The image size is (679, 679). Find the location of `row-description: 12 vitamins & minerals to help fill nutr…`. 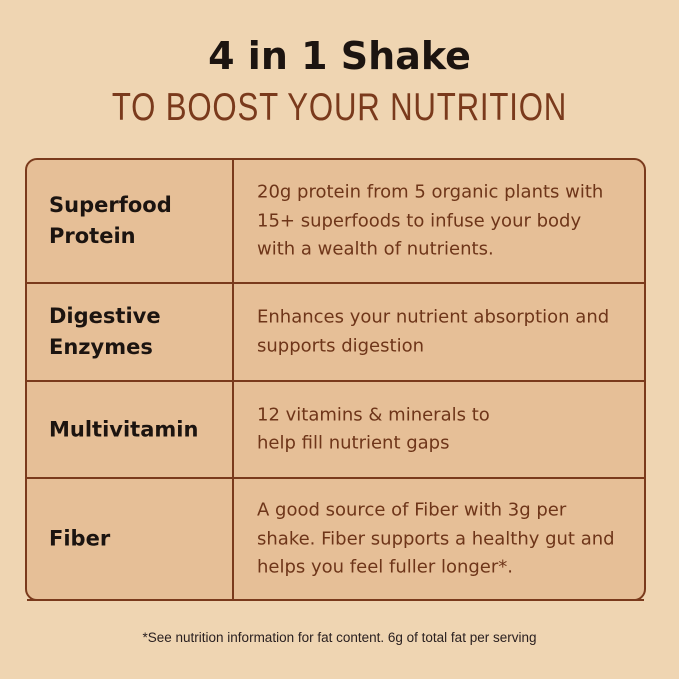

row-description: 12 vitamins & minerals to help fill nutr… is located at coordinates (373, 429).